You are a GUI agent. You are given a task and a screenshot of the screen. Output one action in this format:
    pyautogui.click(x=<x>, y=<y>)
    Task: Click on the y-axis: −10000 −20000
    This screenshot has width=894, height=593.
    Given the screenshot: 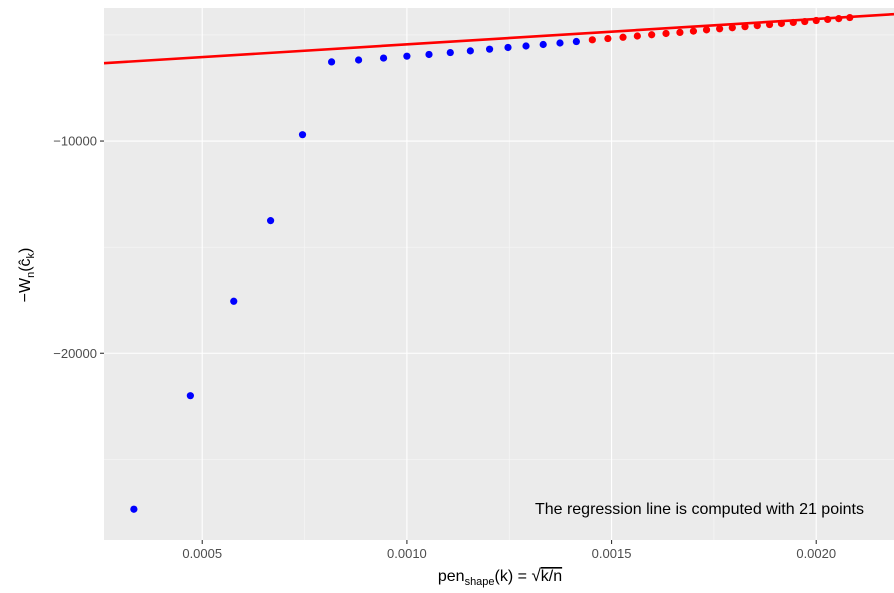 What is the action you would take?
    pyautogui.click(x=78, y=247)
    